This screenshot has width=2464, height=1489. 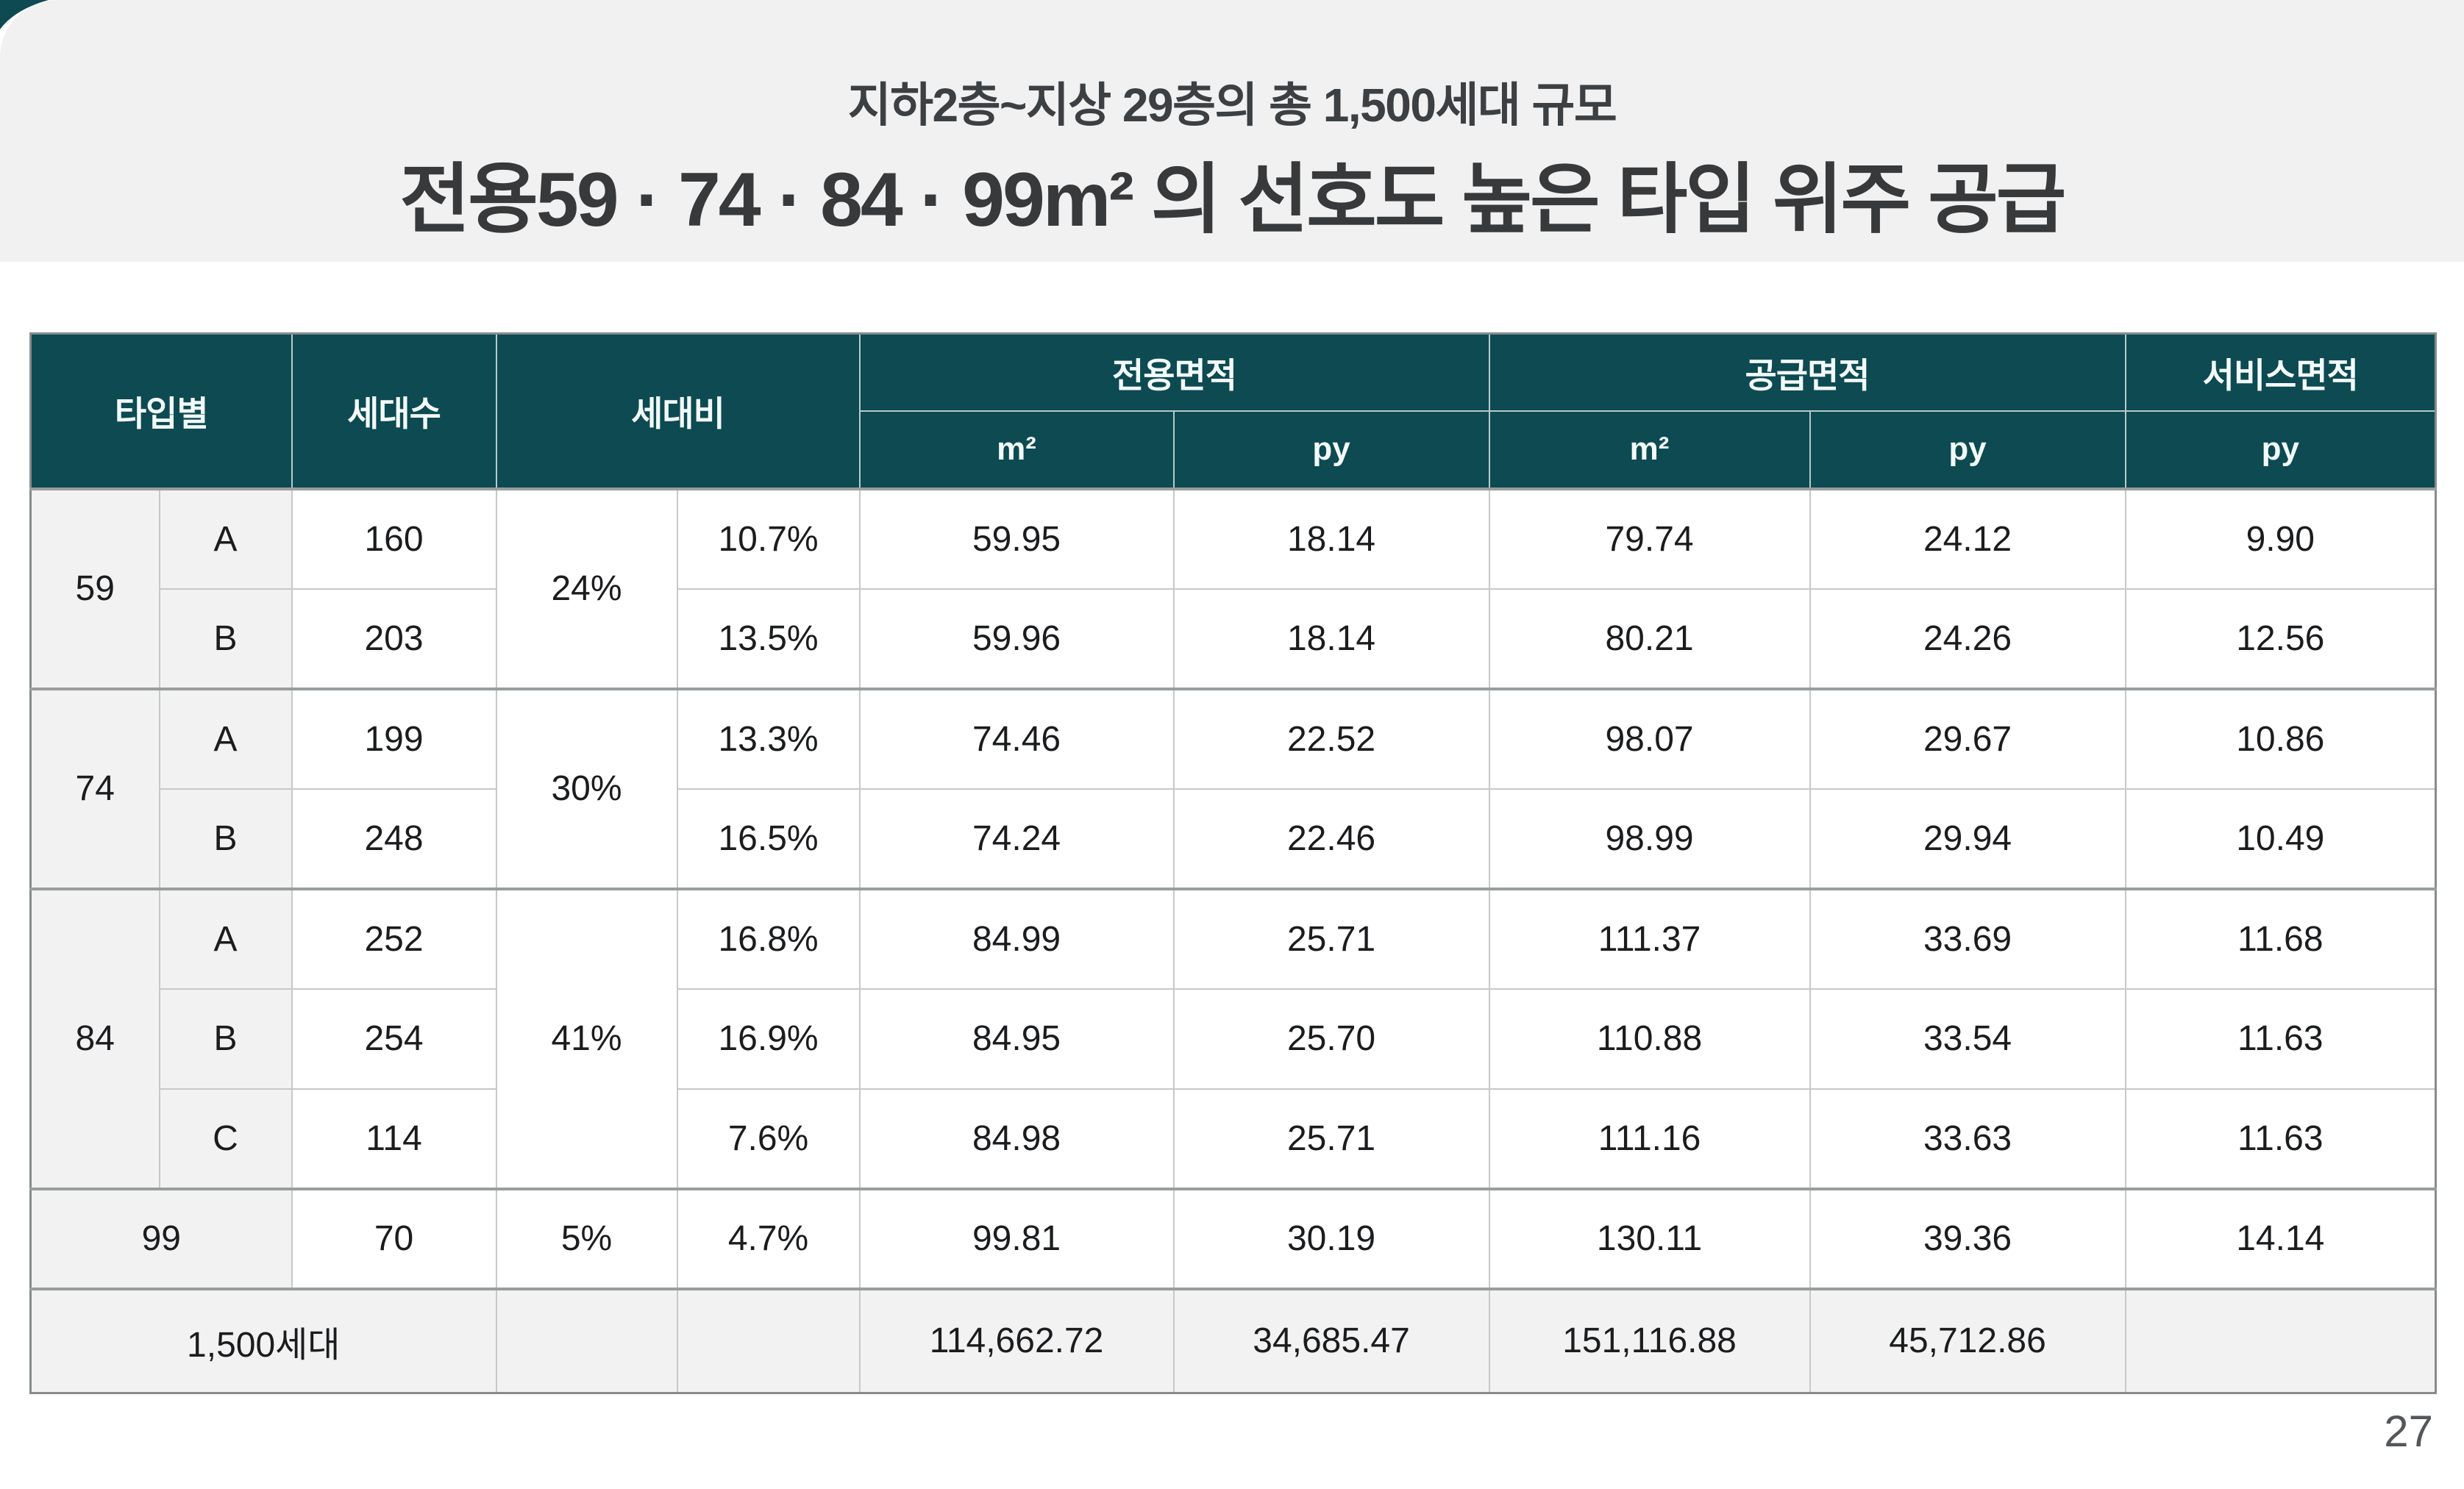 What do you see at coordinates (1649, 939) in the screenshot?
I see `cell-supply-sqm: 111.37` at bounding box center [1649, 939].